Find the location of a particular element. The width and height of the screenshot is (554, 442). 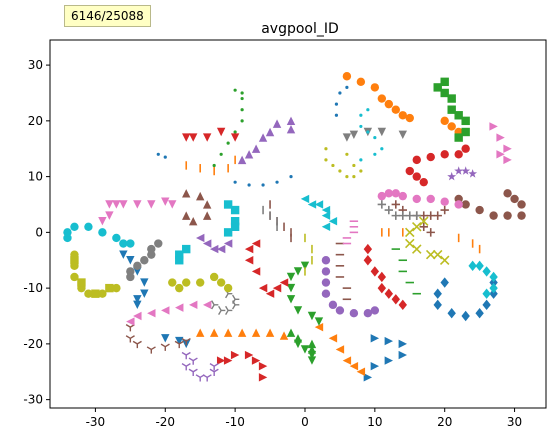

y-tick-label: 10 is located at coordinates (35, 177).